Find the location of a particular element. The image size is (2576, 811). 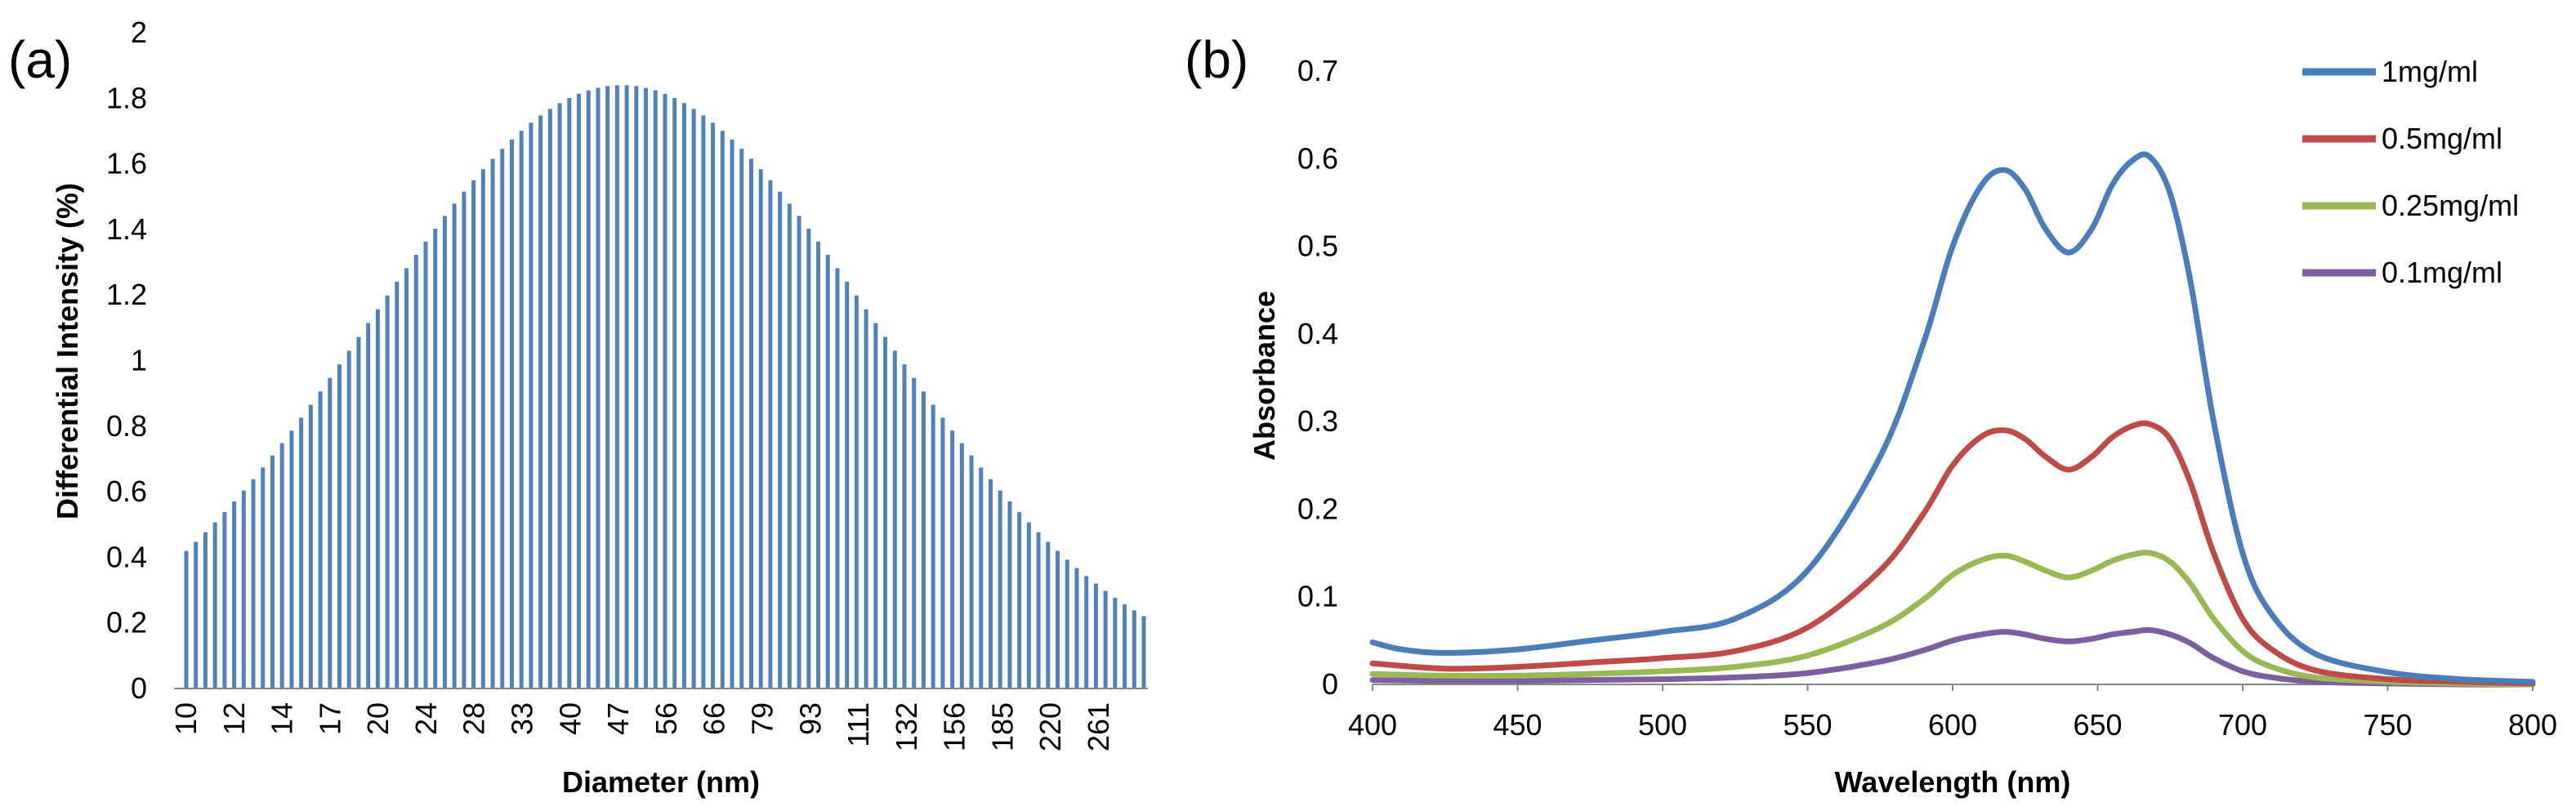

legend-label: 0.25mg/ml is located at coordinates (2451, 205).